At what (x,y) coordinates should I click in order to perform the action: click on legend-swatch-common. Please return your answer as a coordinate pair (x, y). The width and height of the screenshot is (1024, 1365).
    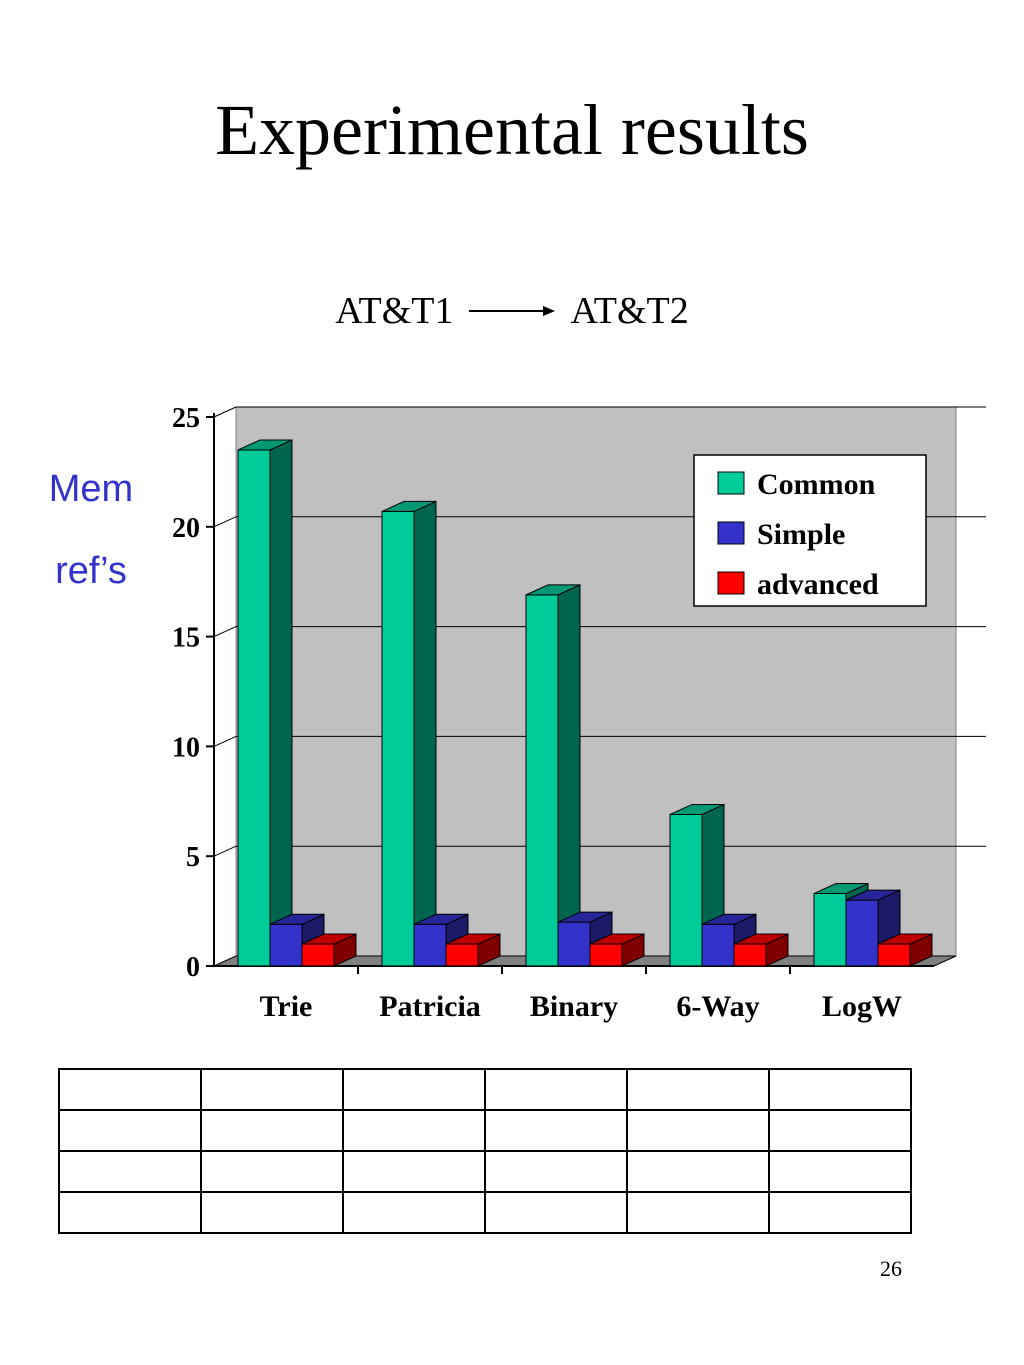
    Looking at the image, I should click on (731, 483).